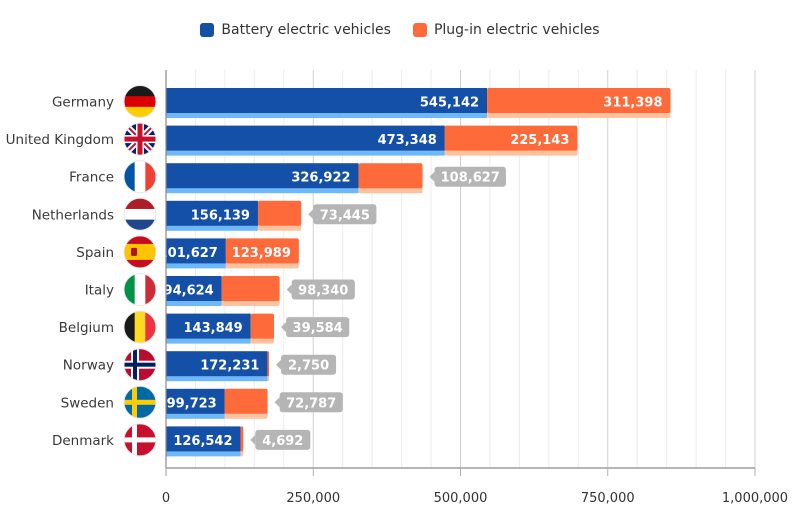 The image size is (800, 528). Describe the element at coordinates (83, 103) in the screenshot. I see `category-label: Germany` at that location.